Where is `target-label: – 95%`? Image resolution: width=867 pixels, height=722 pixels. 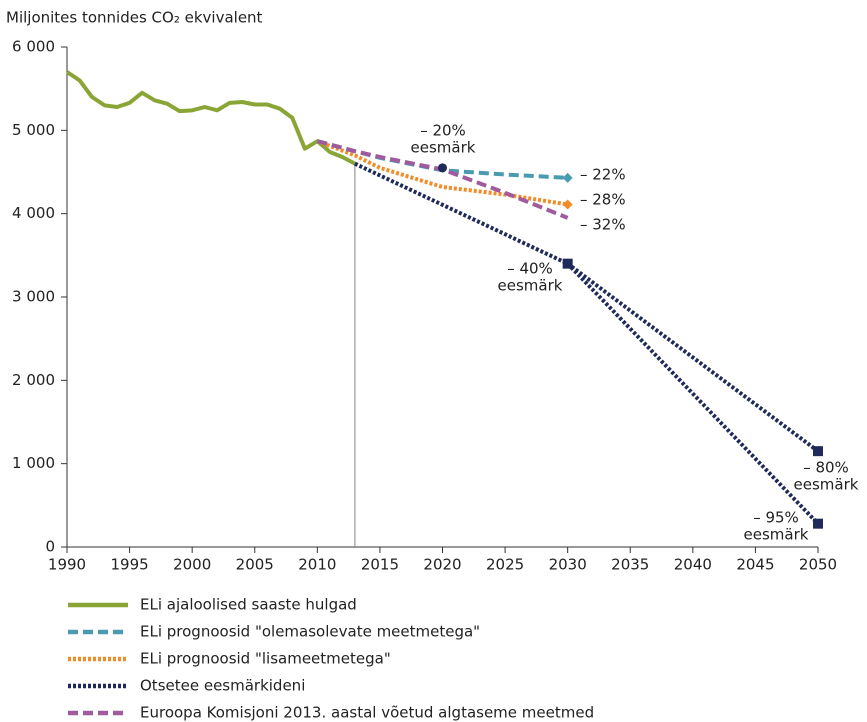
target-label: – 95% is located at coordinates (776, 518).